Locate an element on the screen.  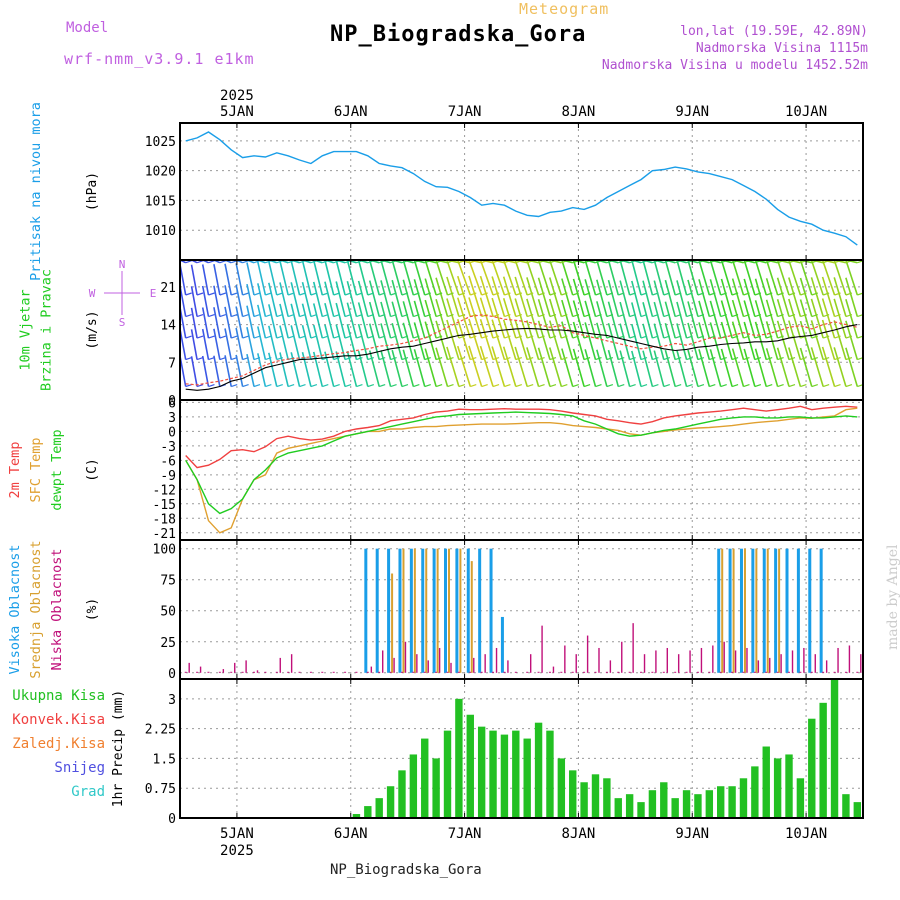
y-axis-label: (m/s) is located at coordinates (92, 329).